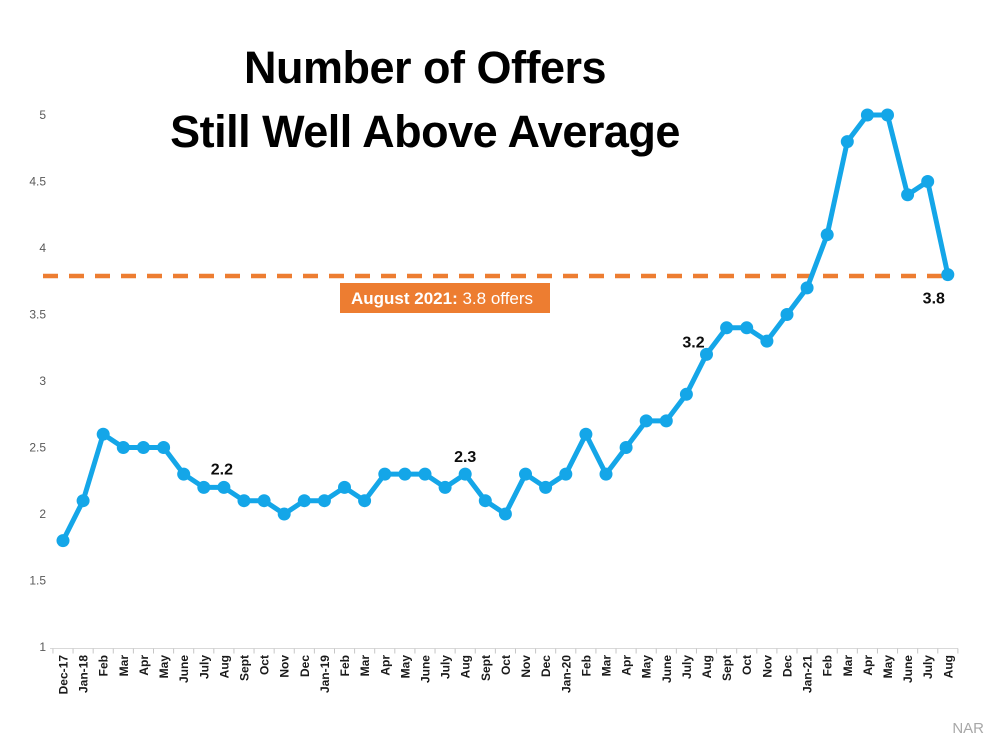 This screenshot has width=1000, height=750. What do you see at coordinates (325, 674) in the screenshot?
I see `x-axis-label: Jan-19` at bounding box center [325, 674].